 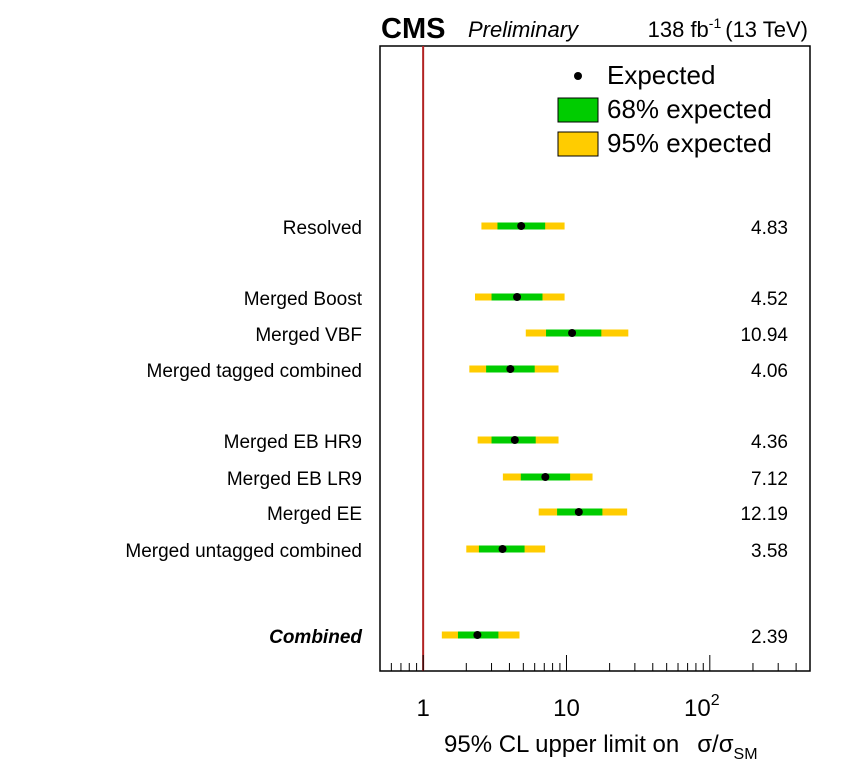 I want to click on experiment-label: CMS, so click(x=413, y=29).